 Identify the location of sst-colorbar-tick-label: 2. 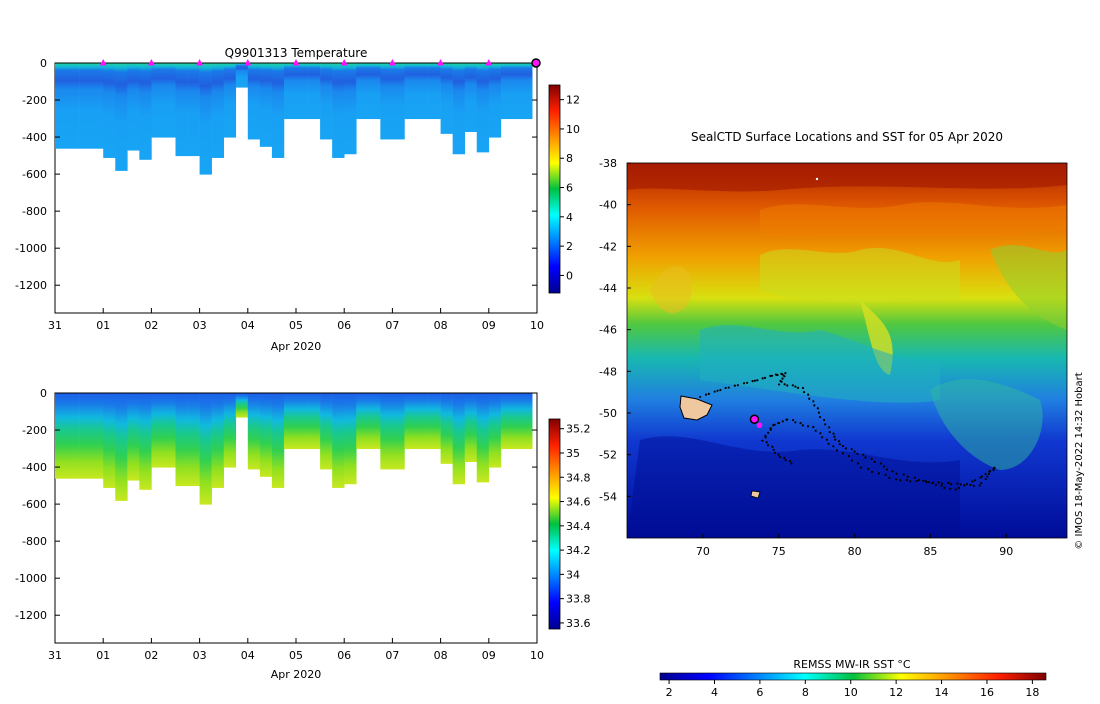
(669, 692).